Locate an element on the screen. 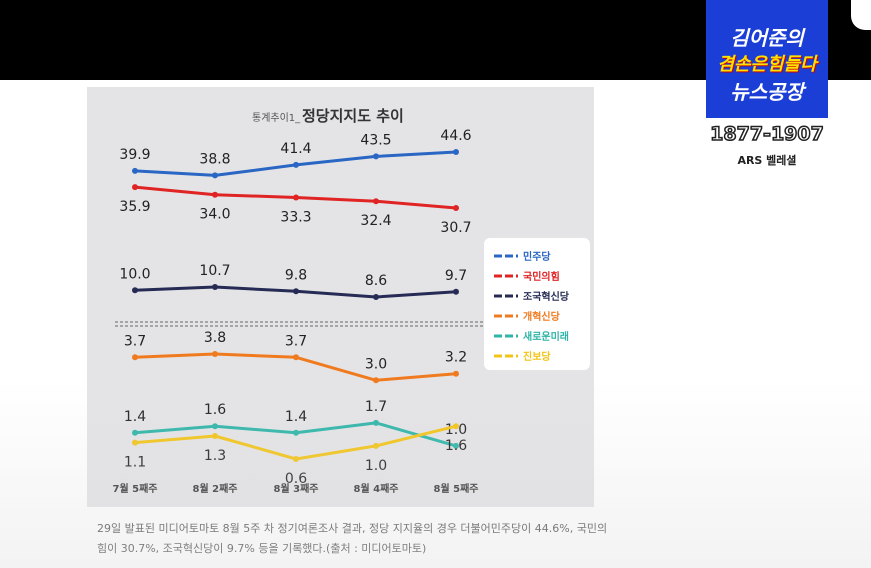 Image resolution: width=871 pixels, height=568 pixels. x-tick-label: 8월 2째주 is located at coordinates (215, 488).